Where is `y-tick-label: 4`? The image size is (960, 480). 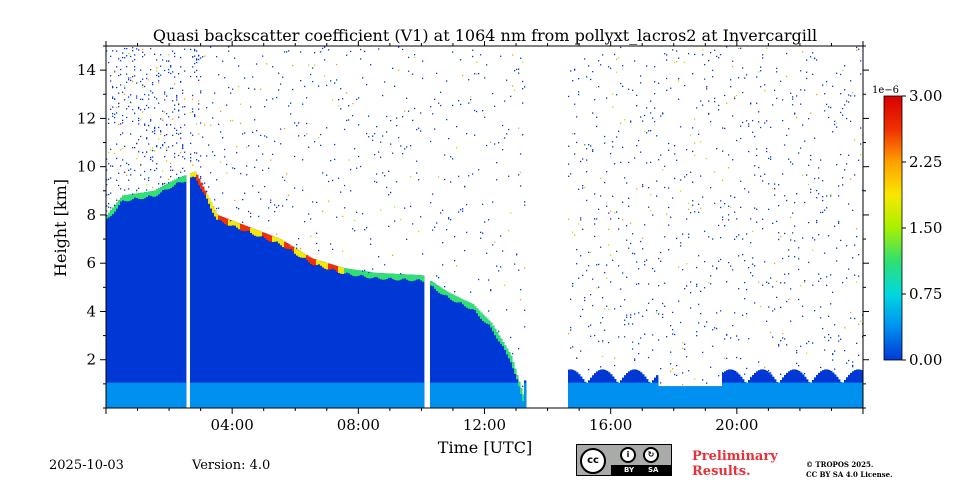 y-tick-label: 4 is located at coordinates (91, 311).